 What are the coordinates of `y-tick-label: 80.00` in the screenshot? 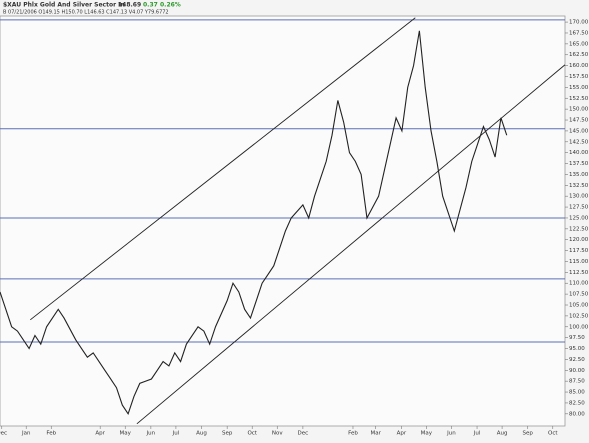 It's located at (577, 414).